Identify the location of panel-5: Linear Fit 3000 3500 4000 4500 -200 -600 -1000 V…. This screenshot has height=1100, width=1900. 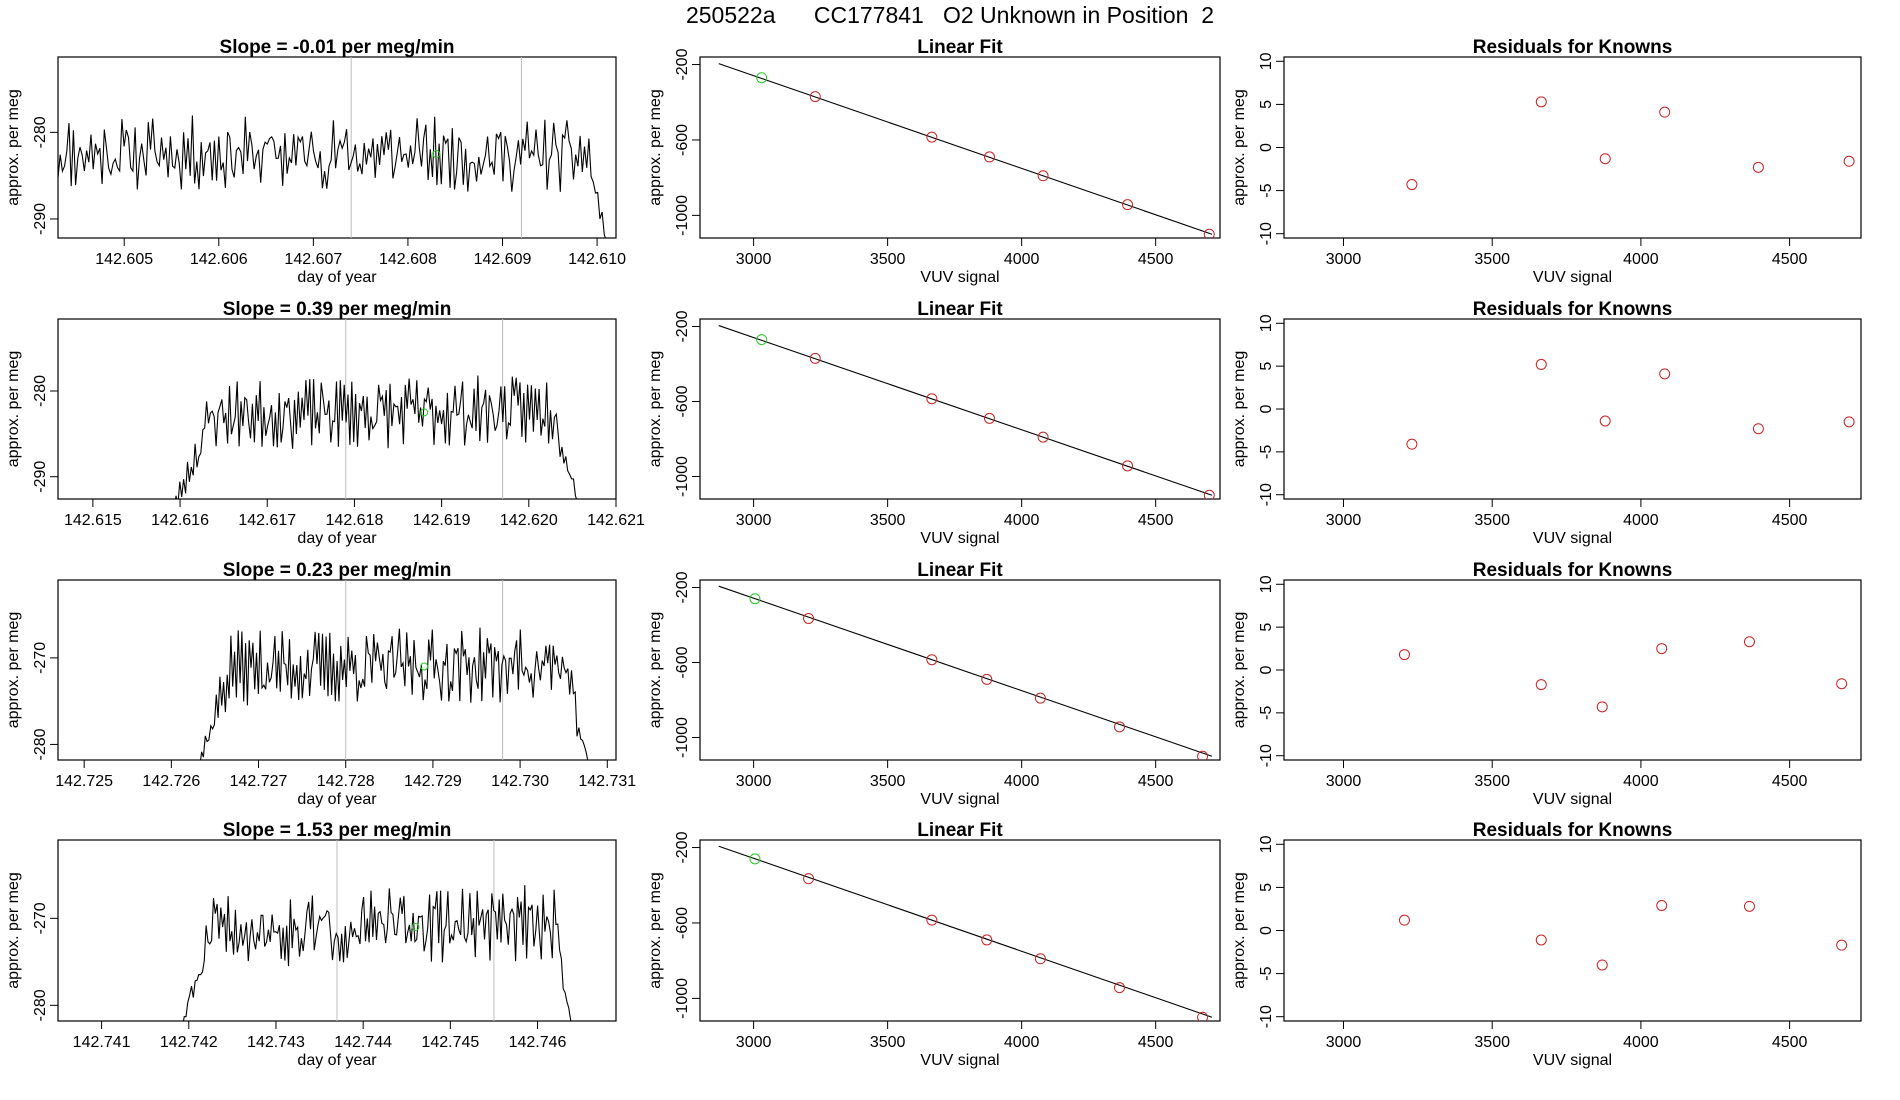
(934, 161).